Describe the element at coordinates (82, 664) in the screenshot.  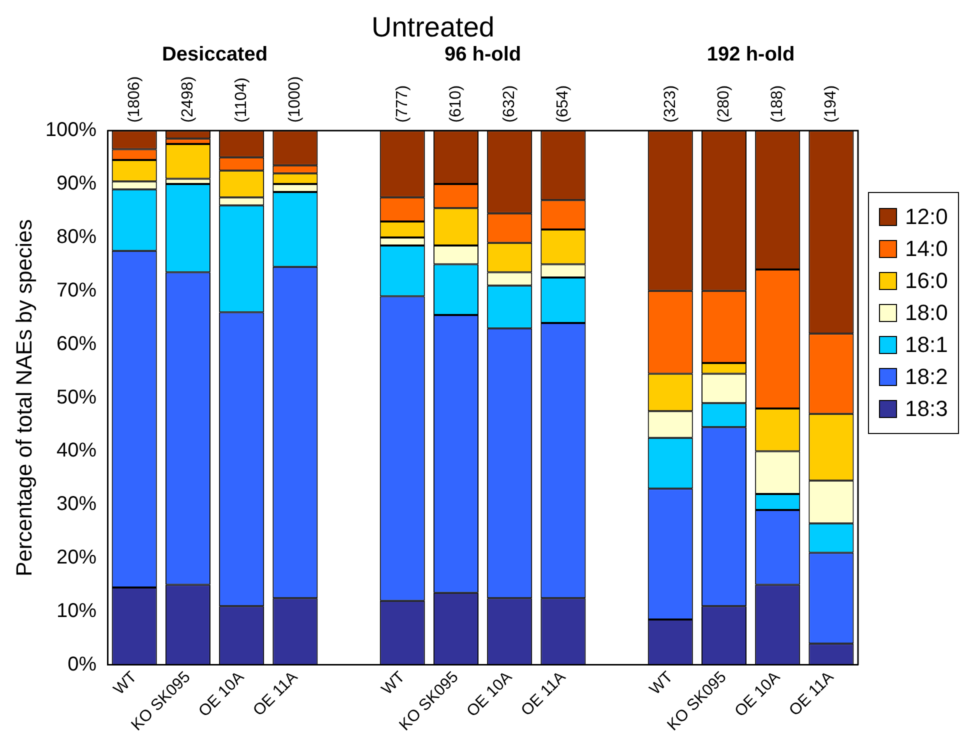
I see `y-tick-label: 0%` at that location.